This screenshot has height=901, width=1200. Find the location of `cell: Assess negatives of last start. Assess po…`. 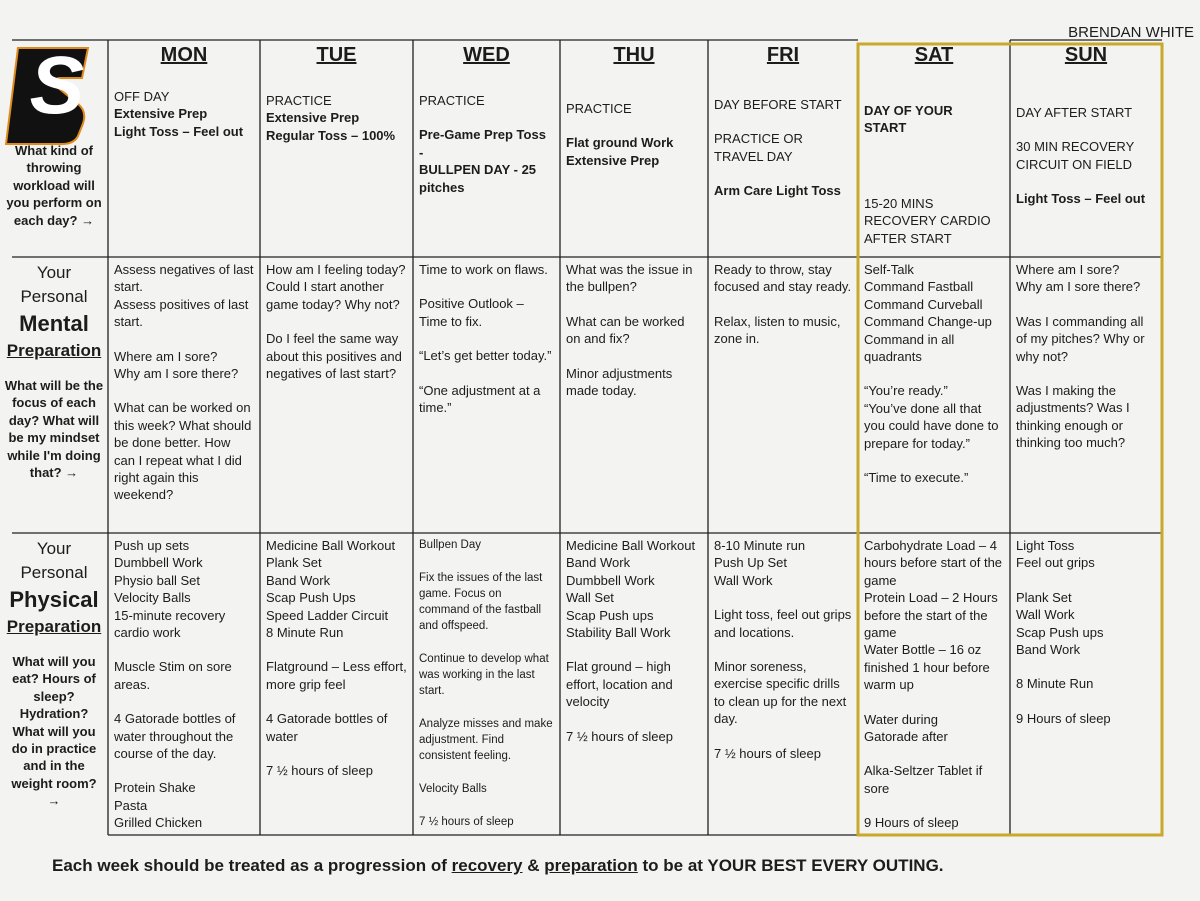

cell: Assess negatives of last start. Assess po… is located at coordinates (184, 397).